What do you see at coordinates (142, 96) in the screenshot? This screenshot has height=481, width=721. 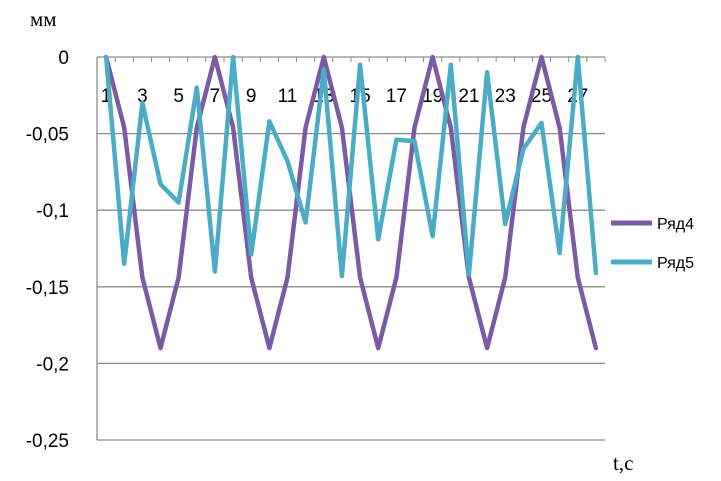 I see `x-tick-label: 3` at bounding box center [142, 96].